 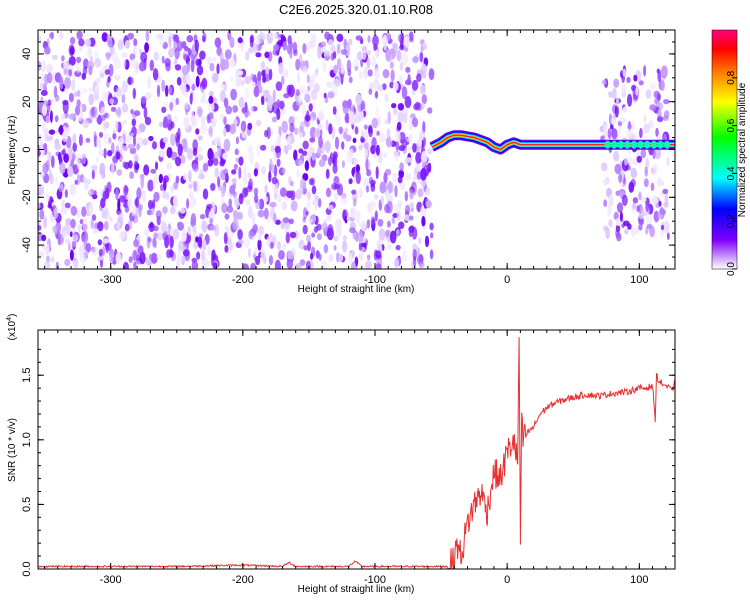 I want to click on ridge-marker, so click(x=627, y=144).